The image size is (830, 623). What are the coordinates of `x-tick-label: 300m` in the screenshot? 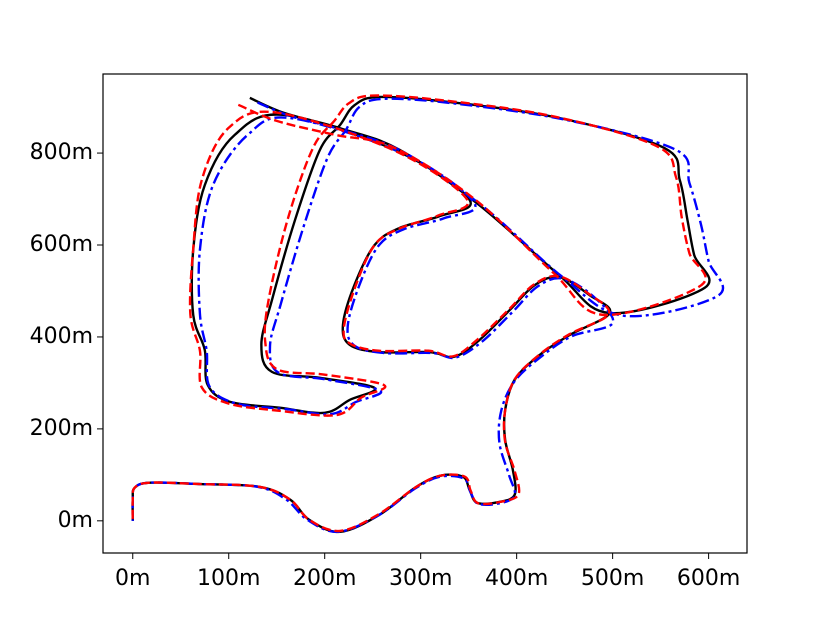 It's located at (420, 578).